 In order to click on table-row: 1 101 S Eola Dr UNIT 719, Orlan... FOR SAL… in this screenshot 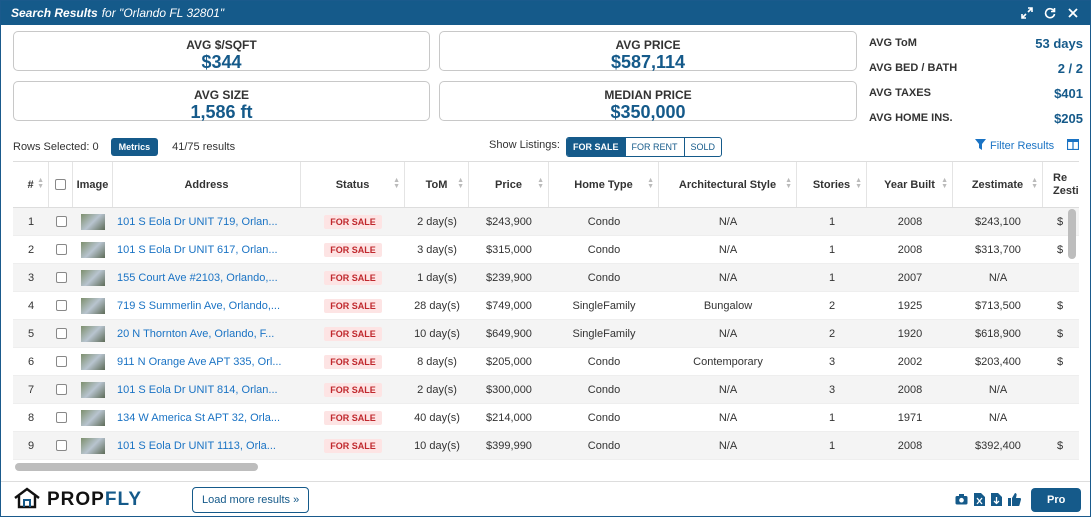, I will do `click(546, 222)`.